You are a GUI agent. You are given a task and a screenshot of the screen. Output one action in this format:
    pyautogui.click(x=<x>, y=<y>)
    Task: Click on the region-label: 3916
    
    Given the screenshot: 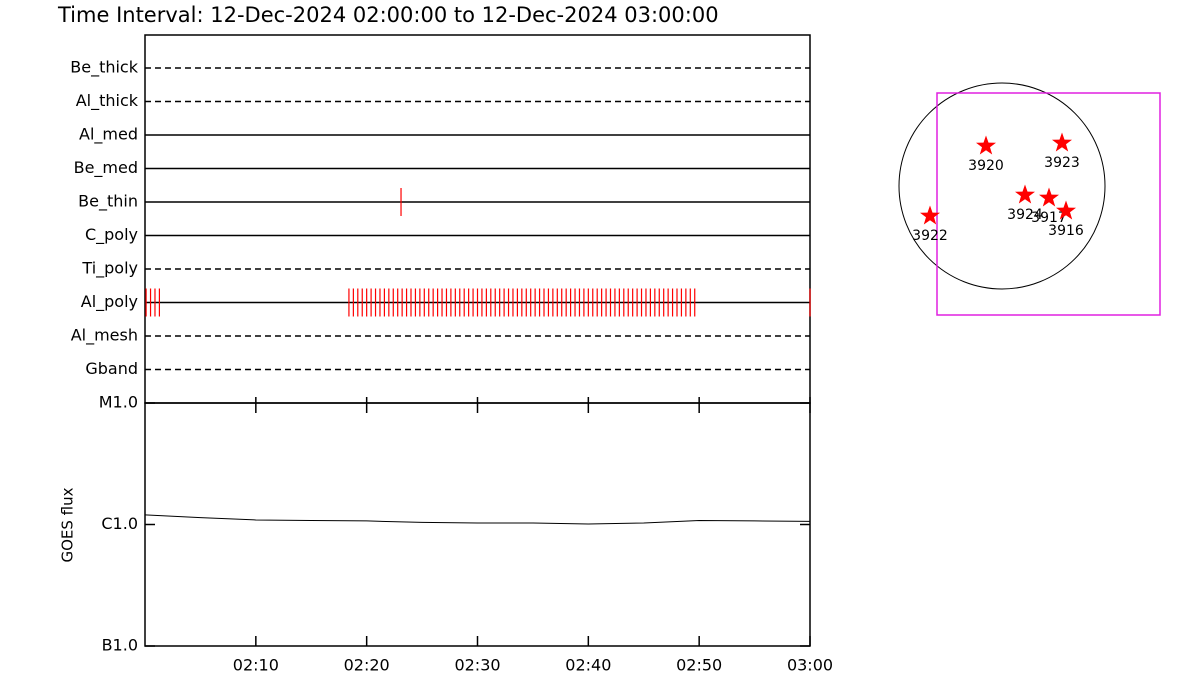 What is the action you would take?
    pyautogui.click(x=1066, y=231)
    